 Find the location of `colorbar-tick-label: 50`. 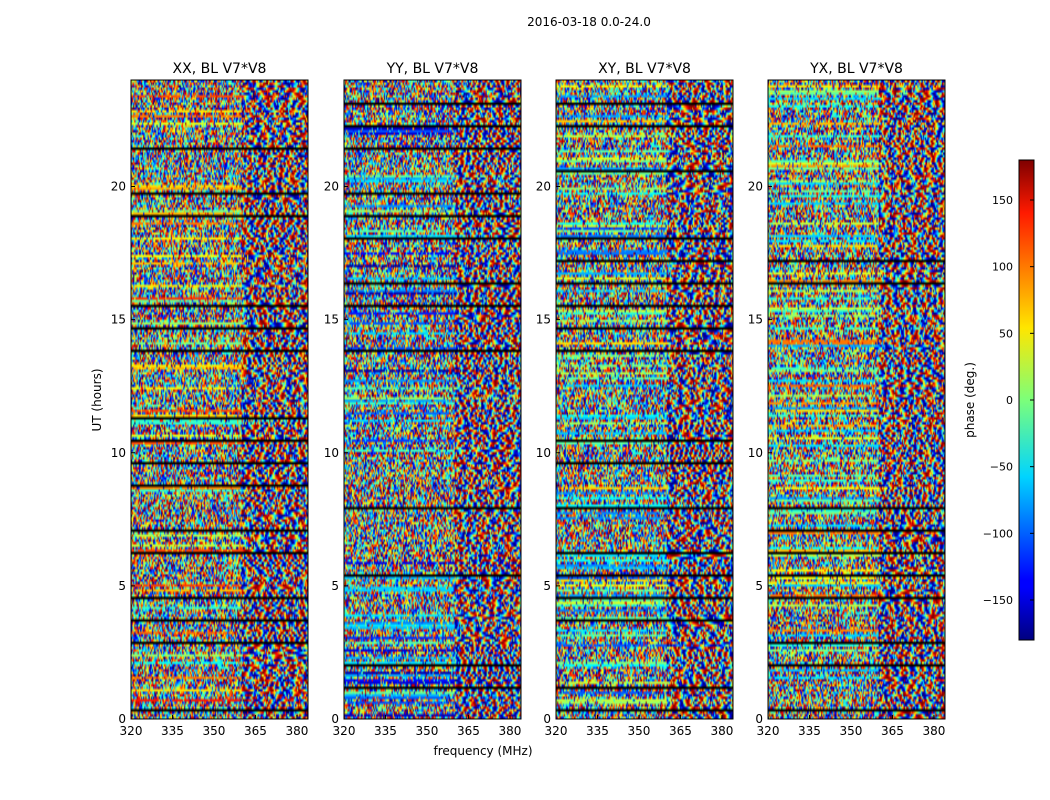

colorbar-tick-label: 50 is located at coordinates (1006, 333).